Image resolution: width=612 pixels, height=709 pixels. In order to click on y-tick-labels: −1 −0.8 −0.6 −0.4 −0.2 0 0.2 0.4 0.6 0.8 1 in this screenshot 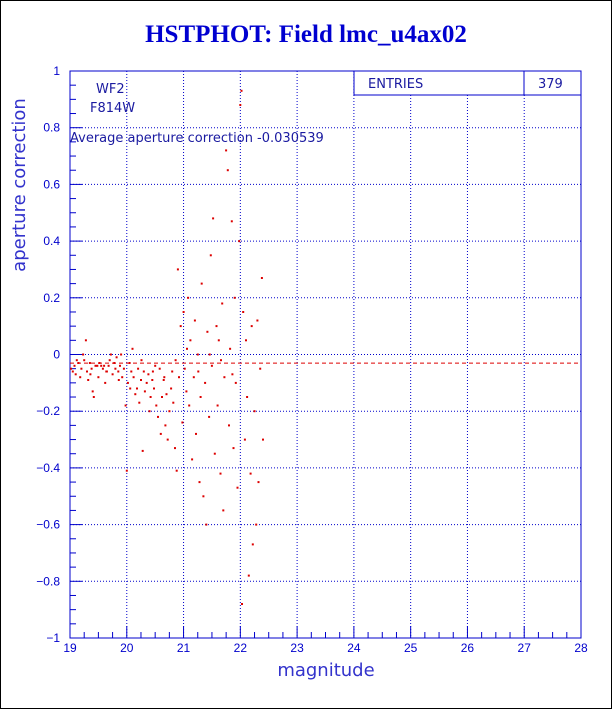, I will do `click(48, 354)`.